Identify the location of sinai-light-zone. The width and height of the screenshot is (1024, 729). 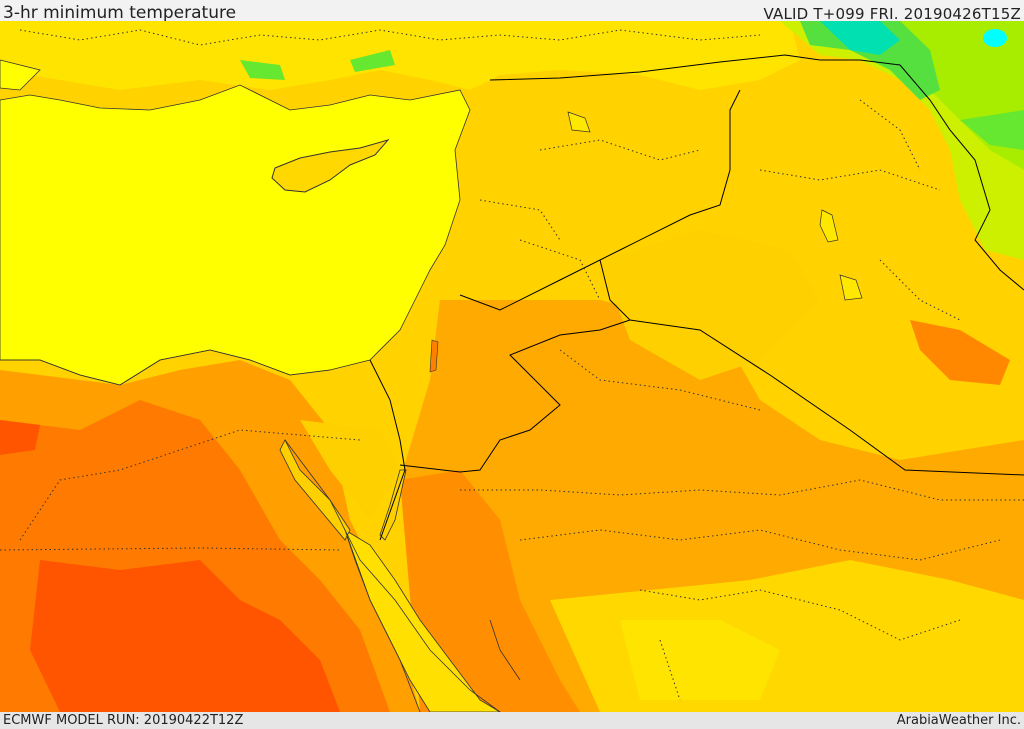
(350, 470).